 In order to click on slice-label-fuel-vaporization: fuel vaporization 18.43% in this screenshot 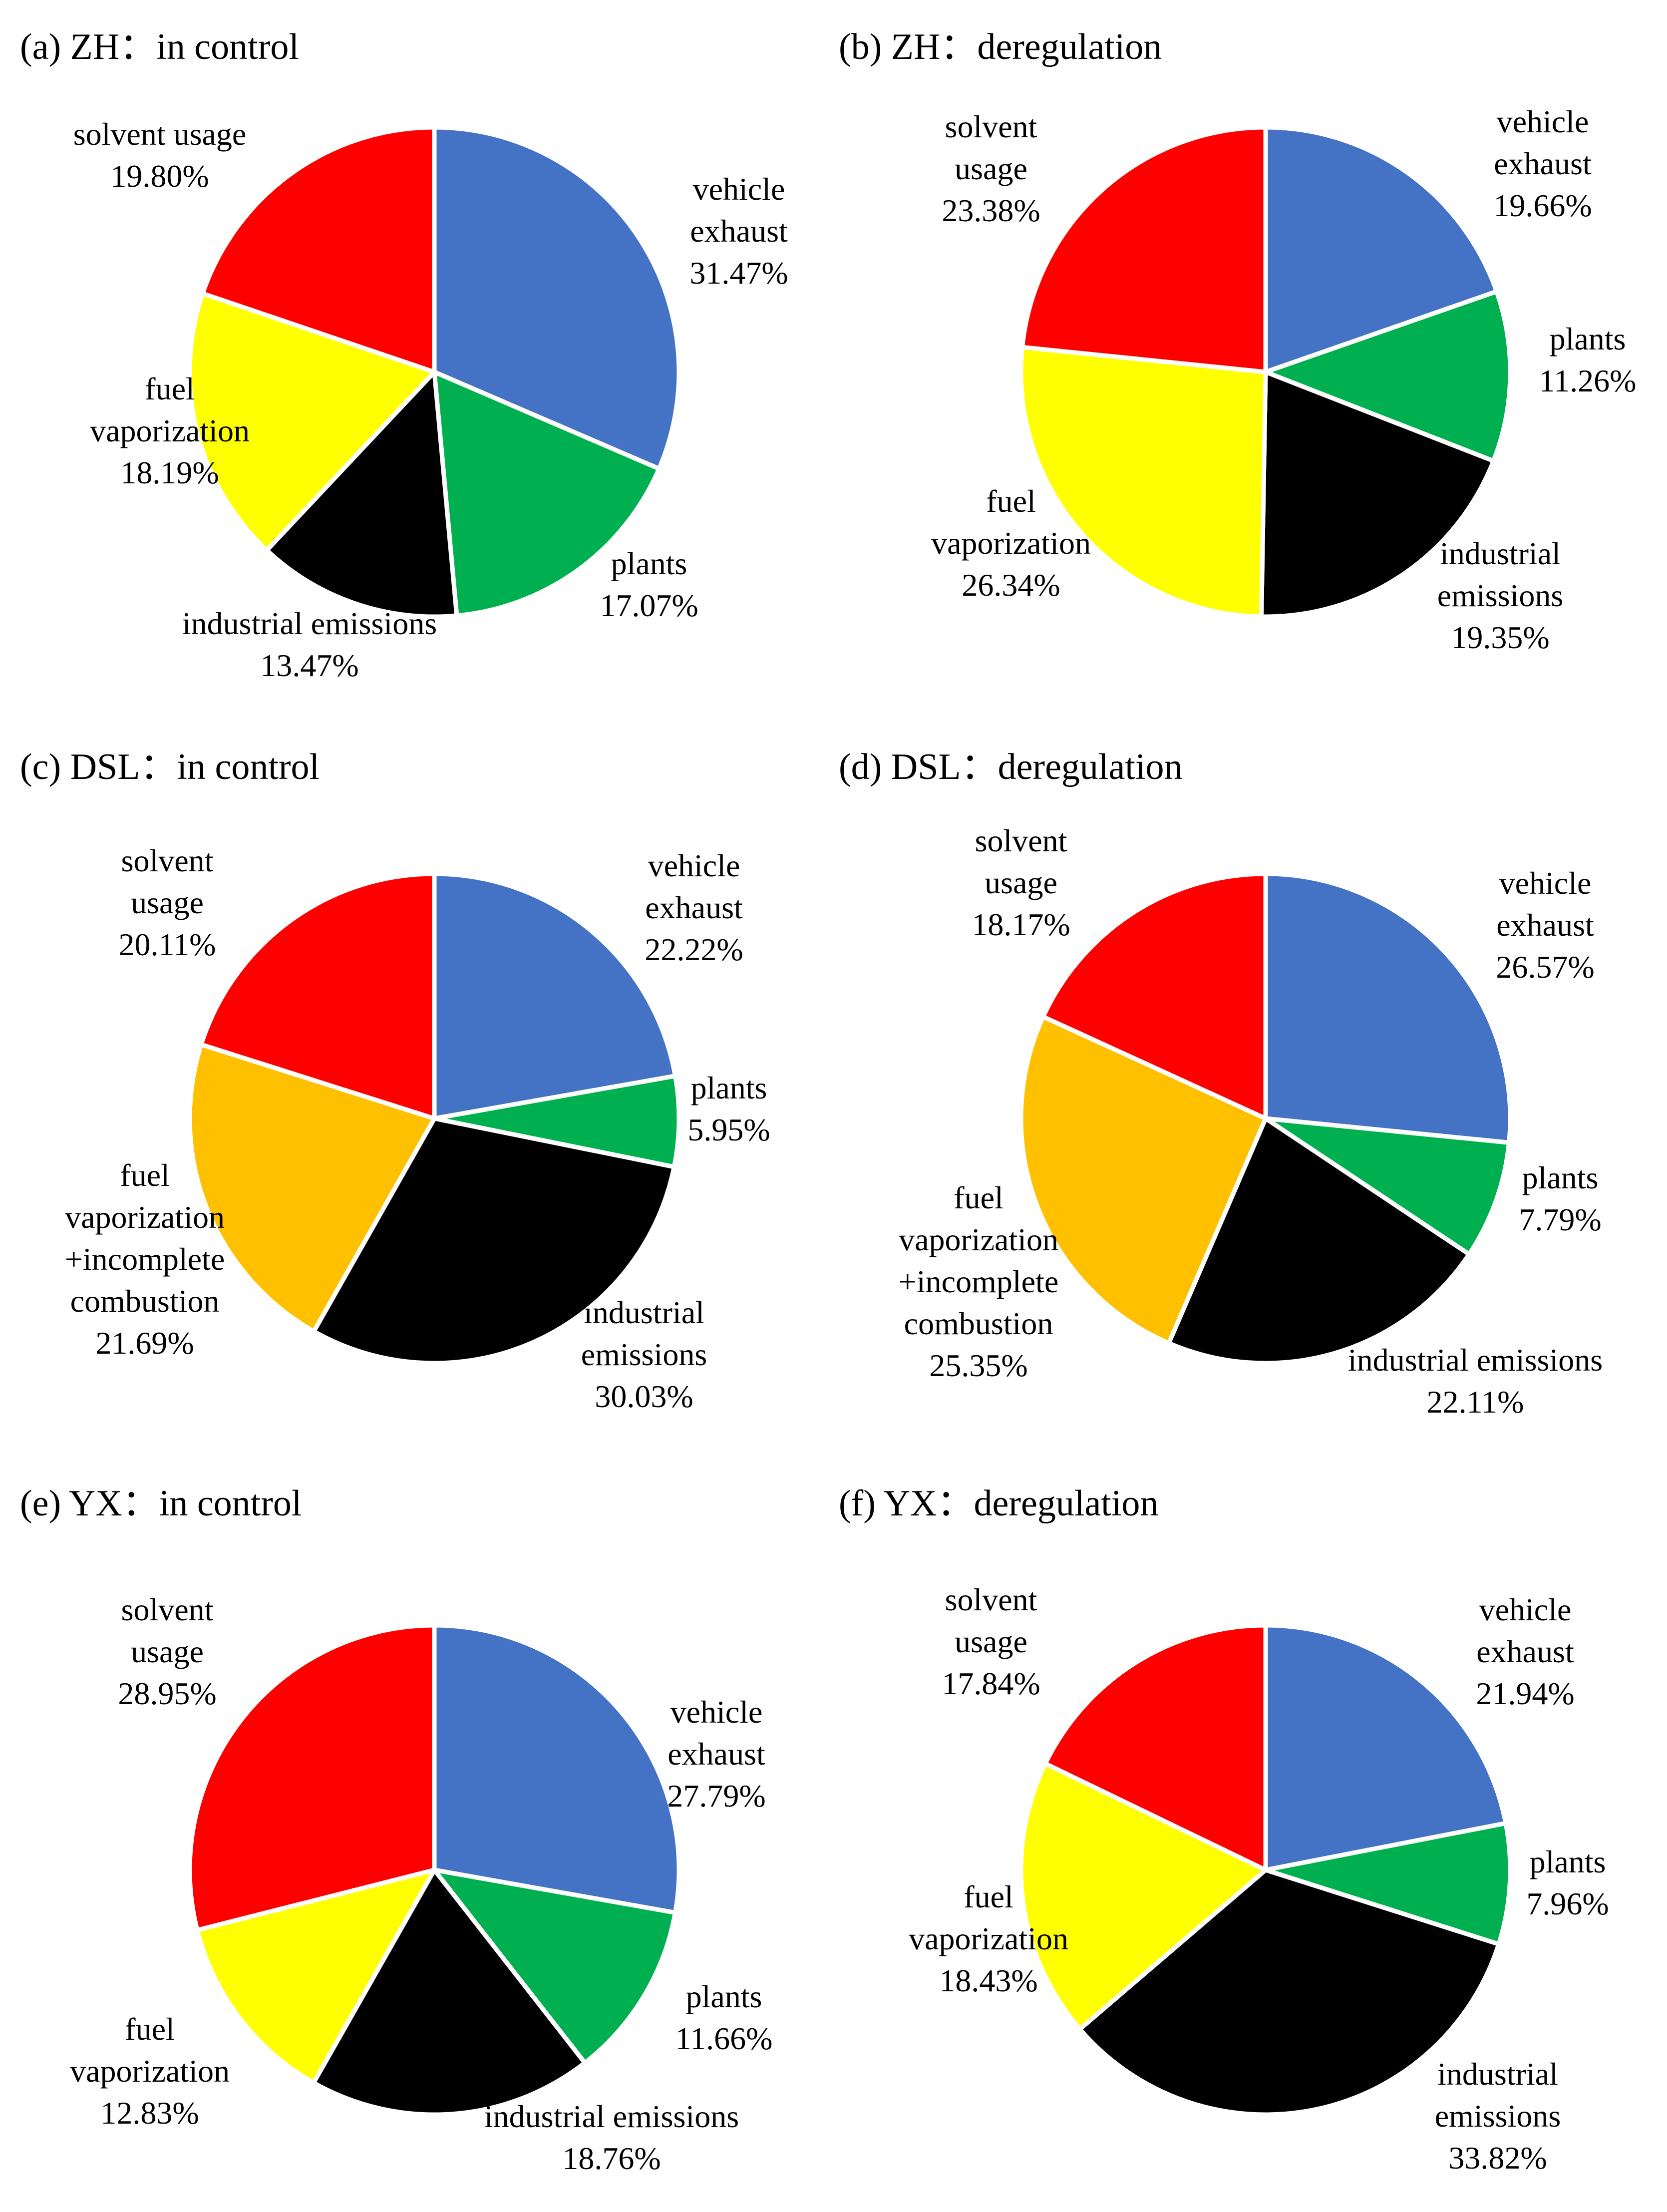, I will do `click(988, 1938)`.